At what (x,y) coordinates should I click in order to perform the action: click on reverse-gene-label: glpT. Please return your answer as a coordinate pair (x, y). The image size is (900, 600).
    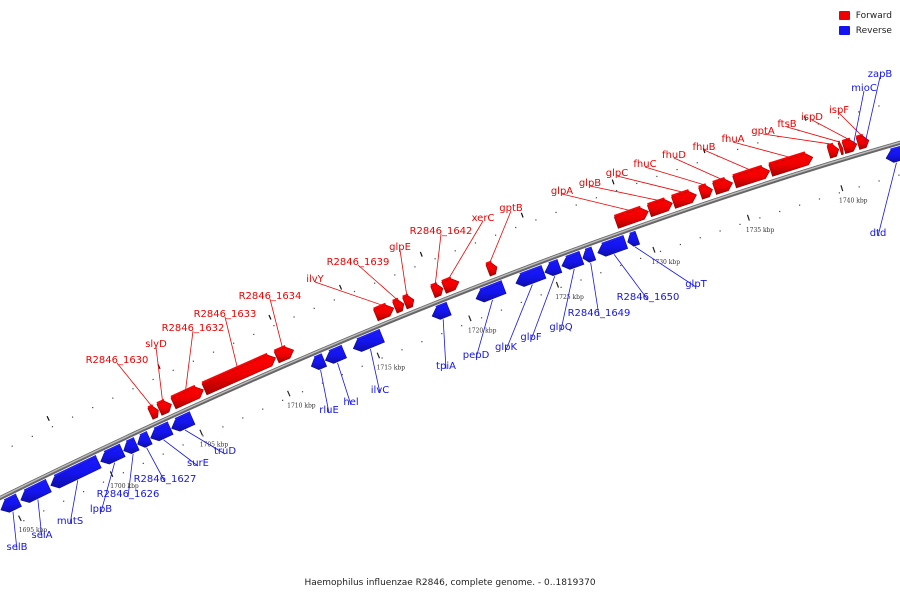
    Looking at the image, I should click on (696, 284).